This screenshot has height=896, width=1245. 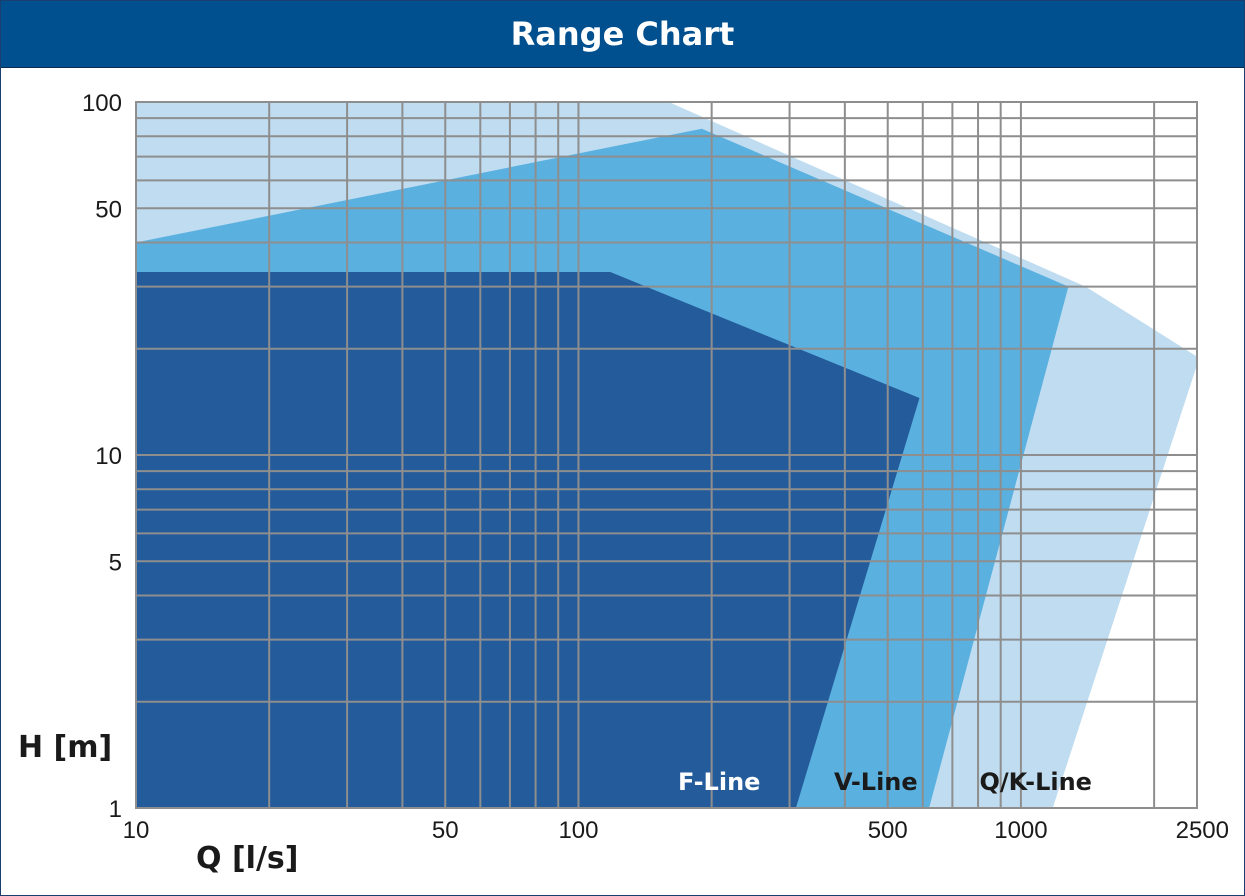 I want to click on x-tick-label: 500, so click(x=888, y=830).